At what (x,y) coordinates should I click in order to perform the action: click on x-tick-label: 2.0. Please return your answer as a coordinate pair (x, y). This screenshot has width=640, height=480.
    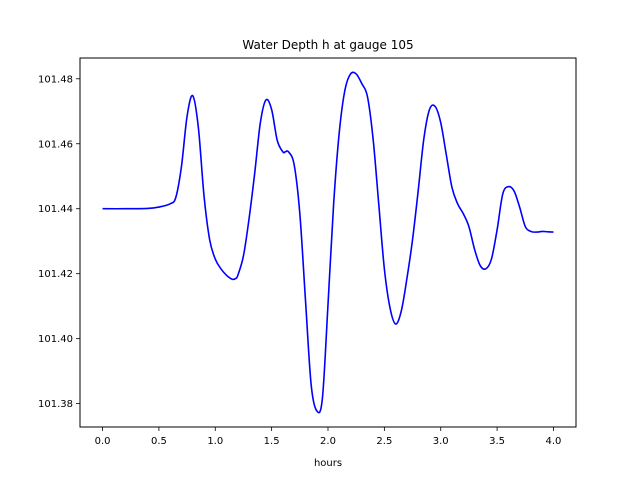
    Looking at the image, I should click on (328, 441).